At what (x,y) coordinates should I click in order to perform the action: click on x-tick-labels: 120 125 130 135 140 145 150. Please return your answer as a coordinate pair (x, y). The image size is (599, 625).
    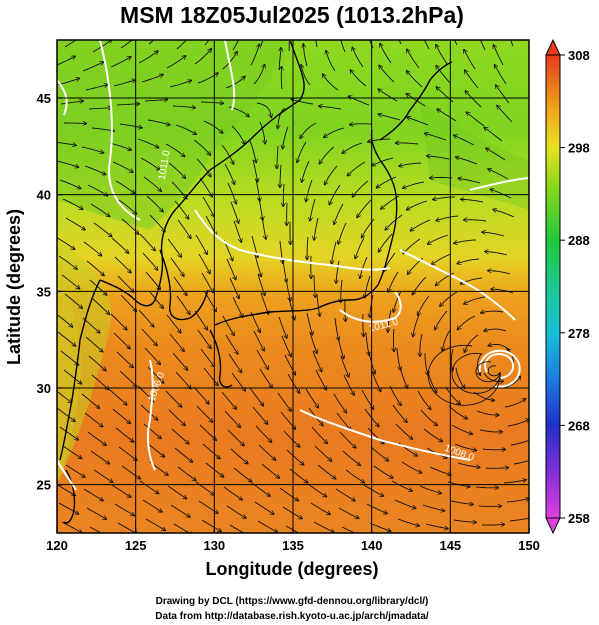
    Looking at the image, I should click on (293, 540).